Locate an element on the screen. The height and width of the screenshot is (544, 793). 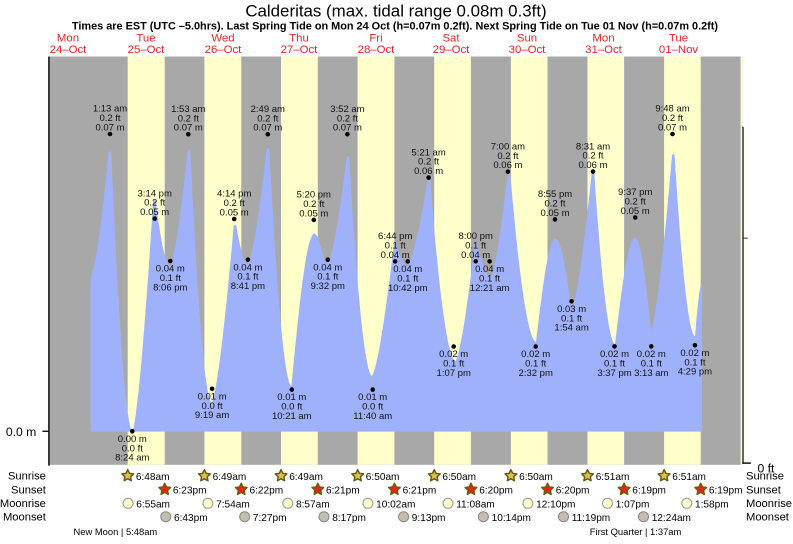
svg-text: New Moon | 5:48am is located at coordinates (116, 531).